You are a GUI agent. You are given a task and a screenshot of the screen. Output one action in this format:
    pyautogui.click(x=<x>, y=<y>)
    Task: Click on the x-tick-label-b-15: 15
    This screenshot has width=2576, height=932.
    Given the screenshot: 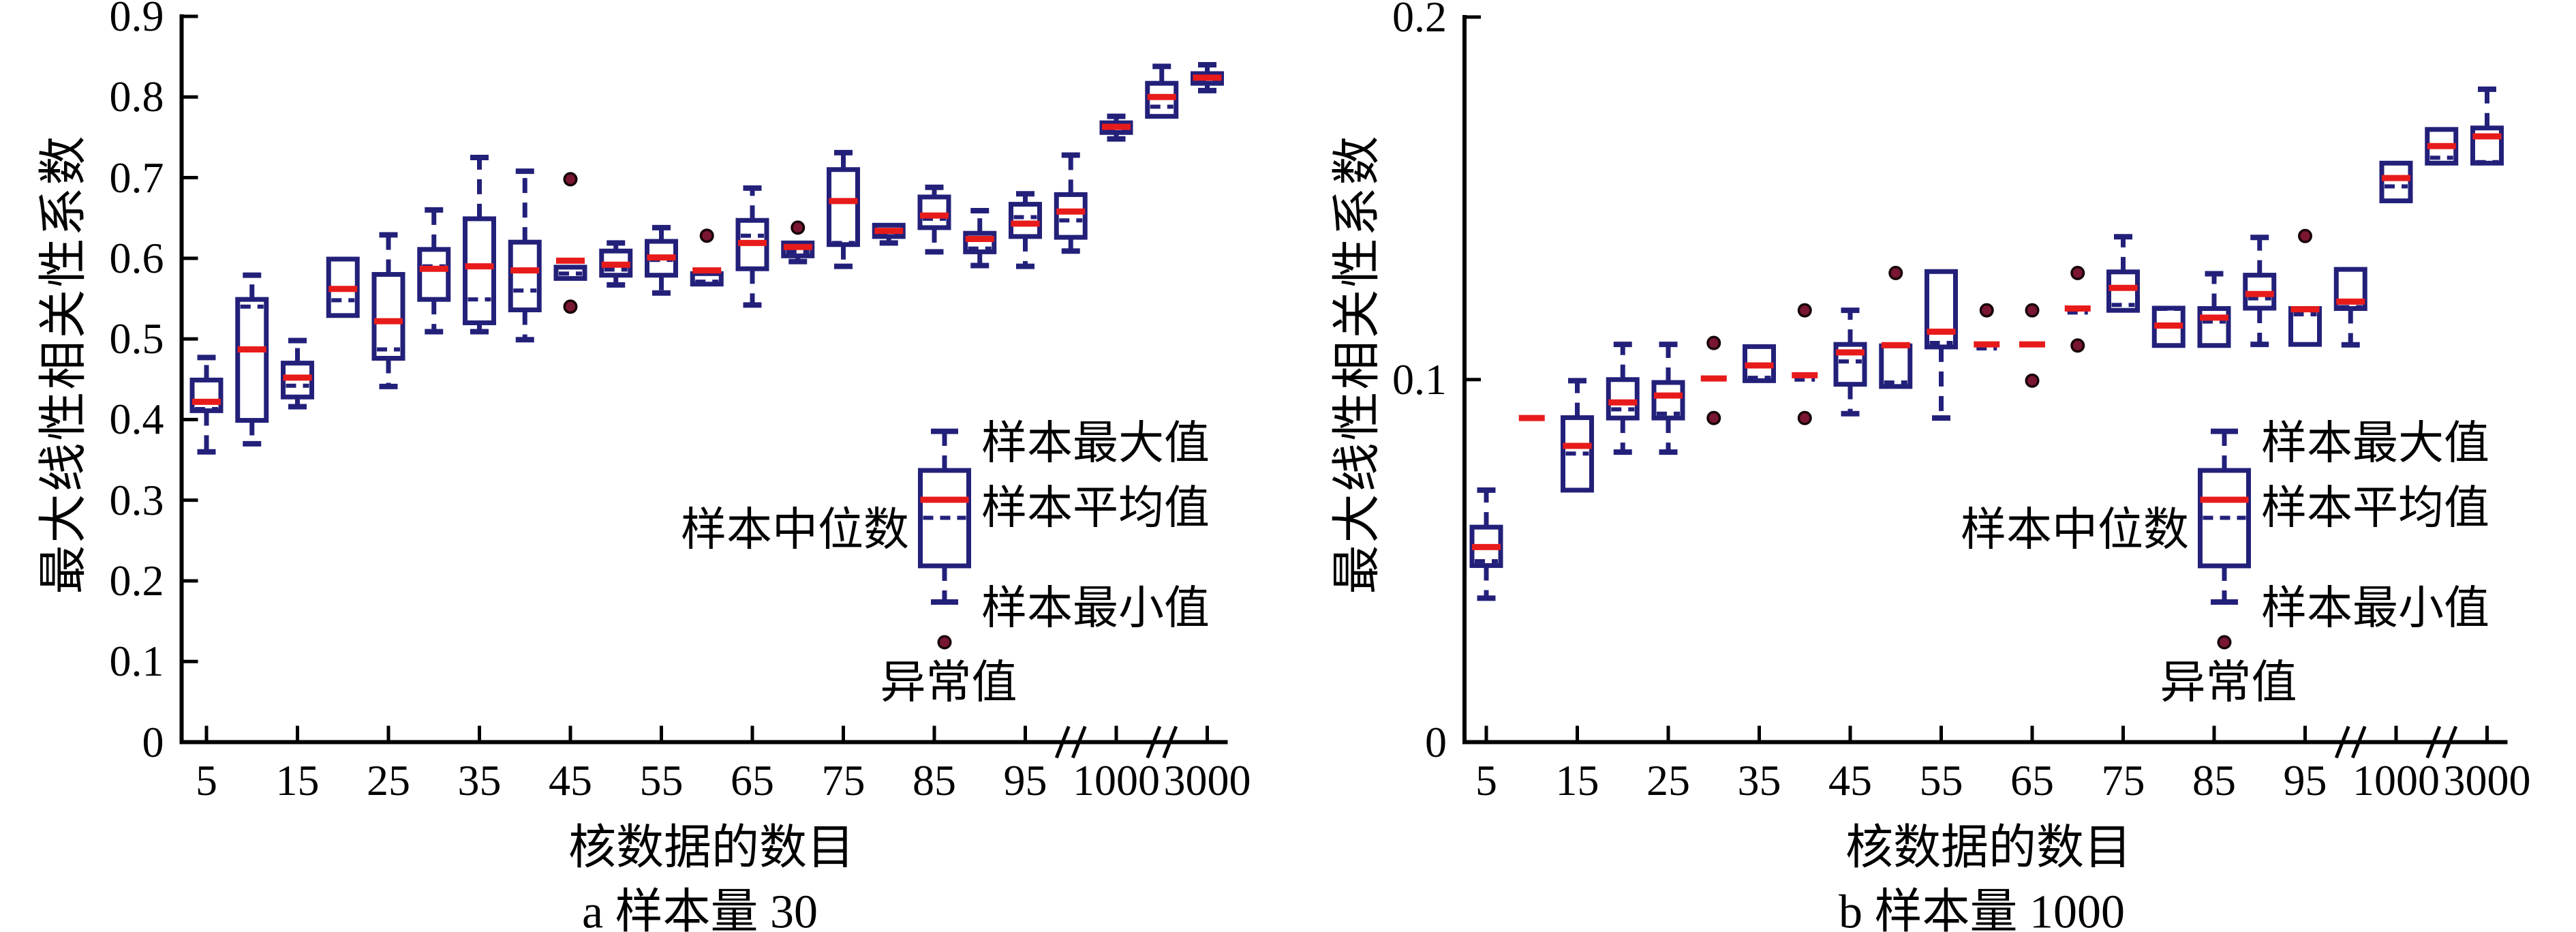 What is the action you would take?
    pyautogui.click(x=1577, y=781)
    